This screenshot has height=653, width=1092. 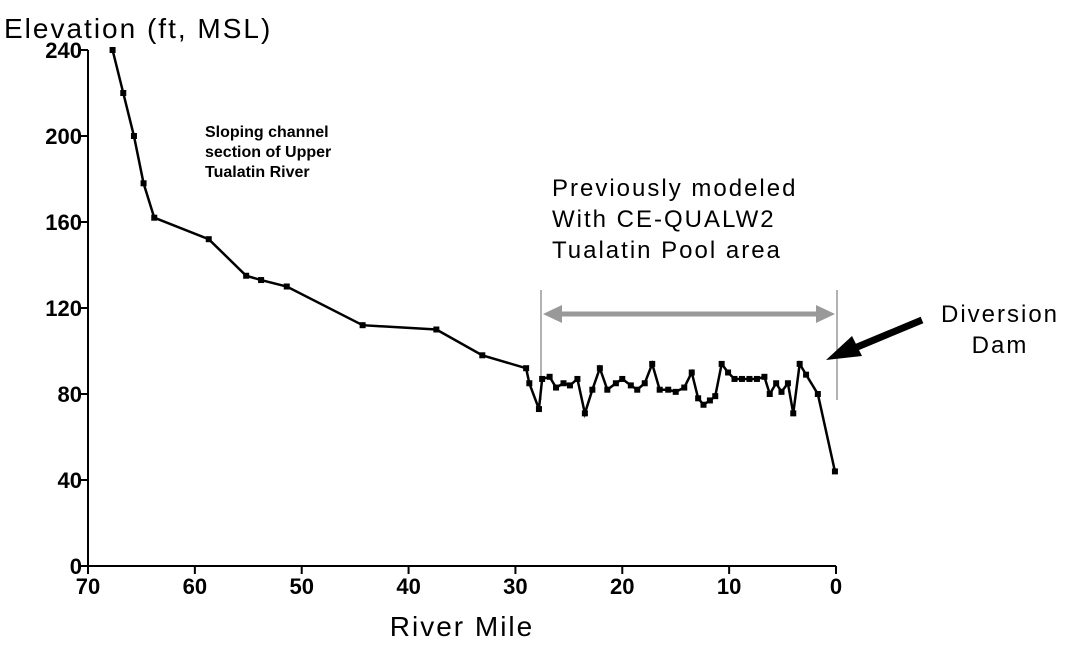 I want to click on dam-arrow, so click(x=875, y=338).